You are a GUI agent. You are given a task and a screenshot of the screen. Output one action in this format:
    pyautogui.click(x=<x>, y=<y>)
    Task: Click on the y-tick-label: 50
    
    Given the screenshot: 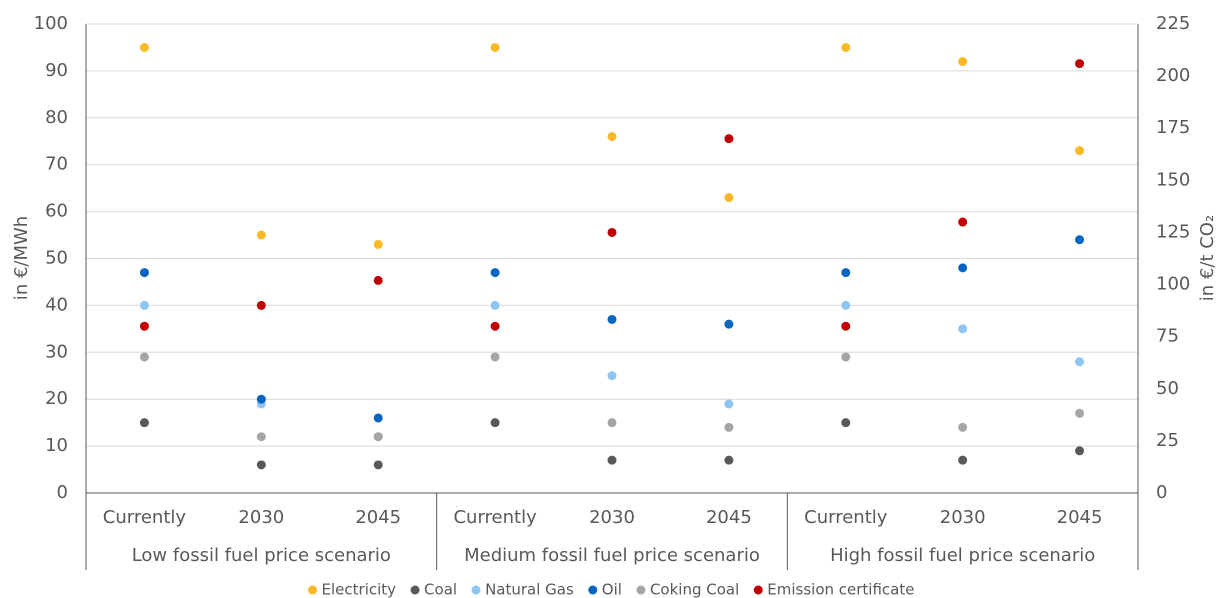 What is the action you would take?
    pyautogui.click(x=56, y=258)
    